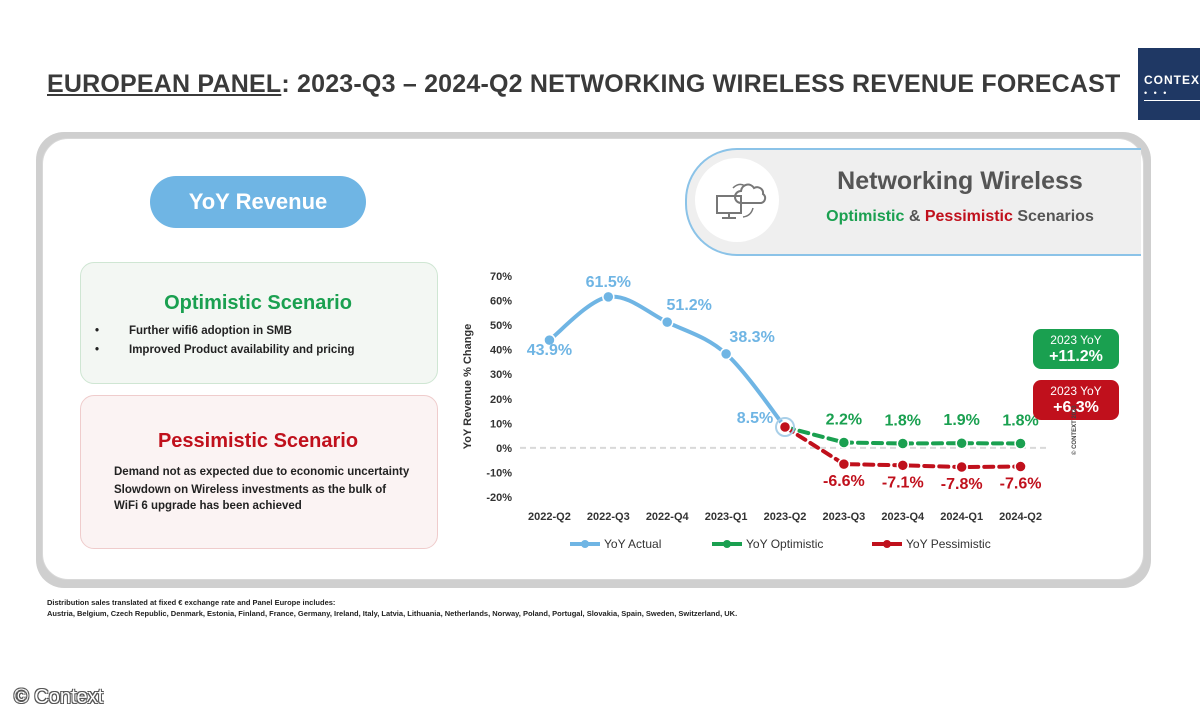  What do you see at coordinates (1076, 391) in the screenshot?
I see `pessimistic-2023-label: 2023 YoY` at bounding box center [1076, 391].